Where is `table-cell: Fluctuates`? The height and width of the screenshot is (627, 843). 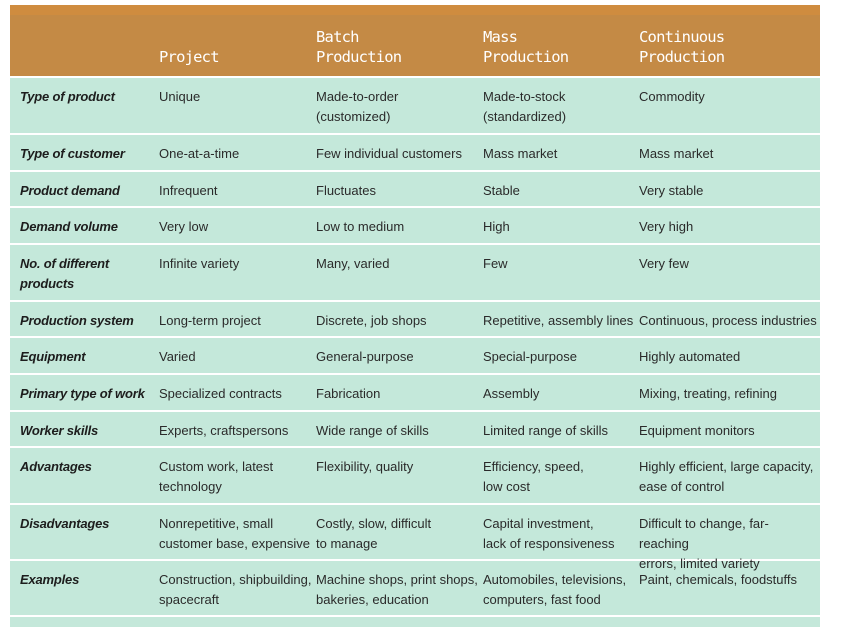
table-cell: Fluctuates is located at coordinates (346, 190).